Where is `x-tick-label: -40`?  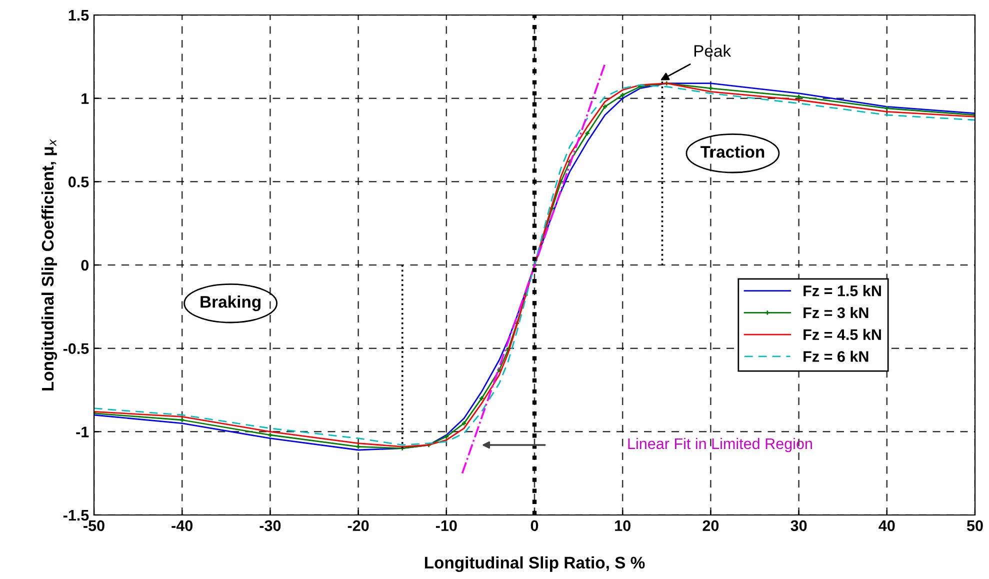
x-tick-label: -40 is located at coordinates (182, 526).